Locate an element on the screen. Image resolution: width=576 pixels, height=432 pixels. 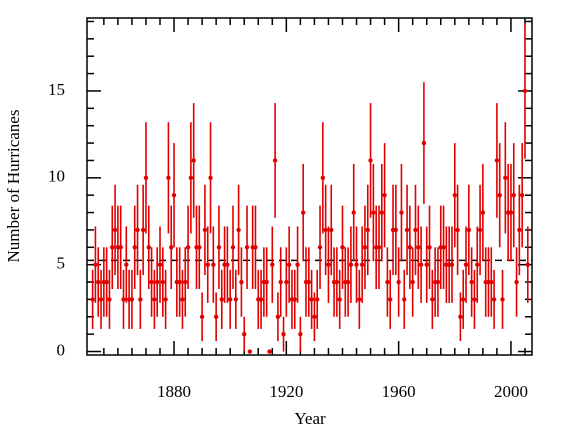
x-tick-label: 1960 is located at coordinates (399, 391).